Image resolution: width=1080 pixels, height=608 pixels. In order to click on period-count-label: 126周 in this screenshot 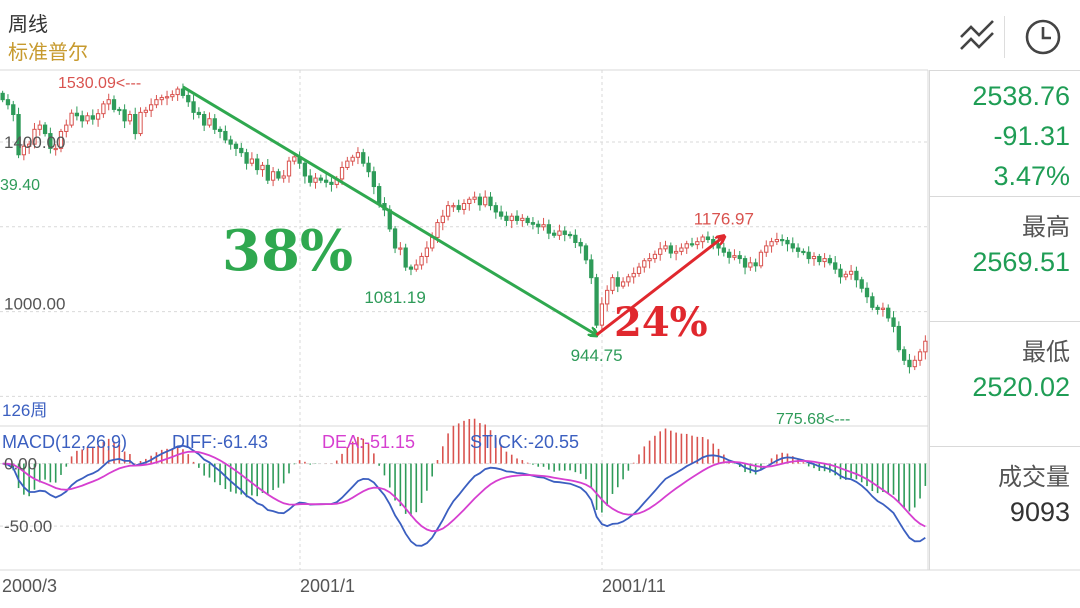, I will do `click(24, 410)`.